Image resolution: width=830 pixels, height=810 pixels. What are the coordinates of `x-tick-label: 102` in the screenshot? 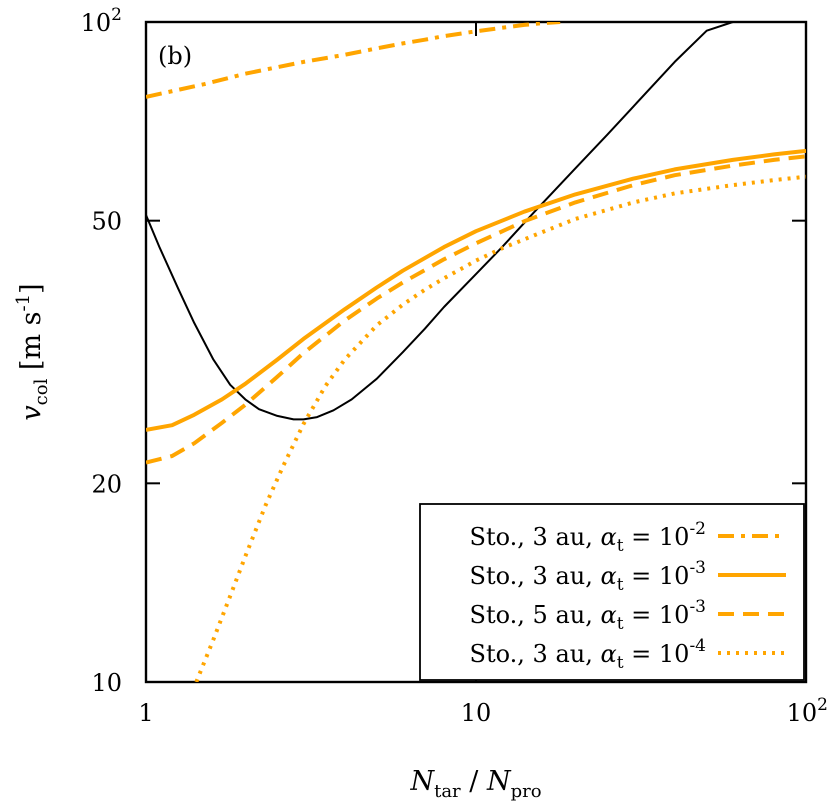 It's located at (807, 711).